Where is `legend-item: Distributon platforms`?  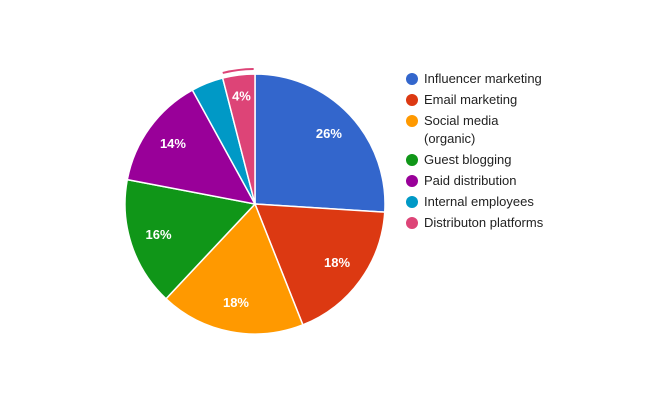
legend-item: Distributon platforms is located at coordinates (479, 223).